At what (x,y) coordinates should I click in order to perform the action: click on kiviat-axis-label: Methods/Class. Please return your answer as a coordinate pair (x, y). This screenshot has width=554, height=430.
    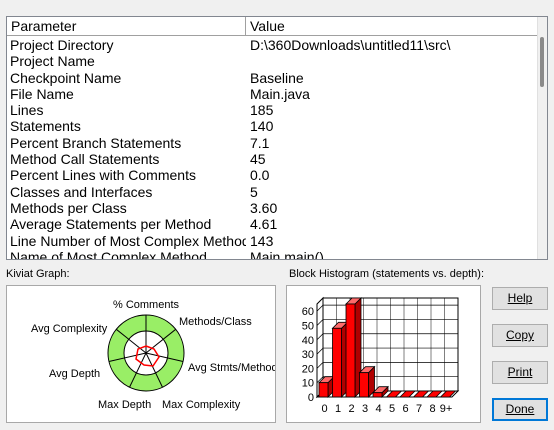
    Looking at the image, I should click on (215, 322).